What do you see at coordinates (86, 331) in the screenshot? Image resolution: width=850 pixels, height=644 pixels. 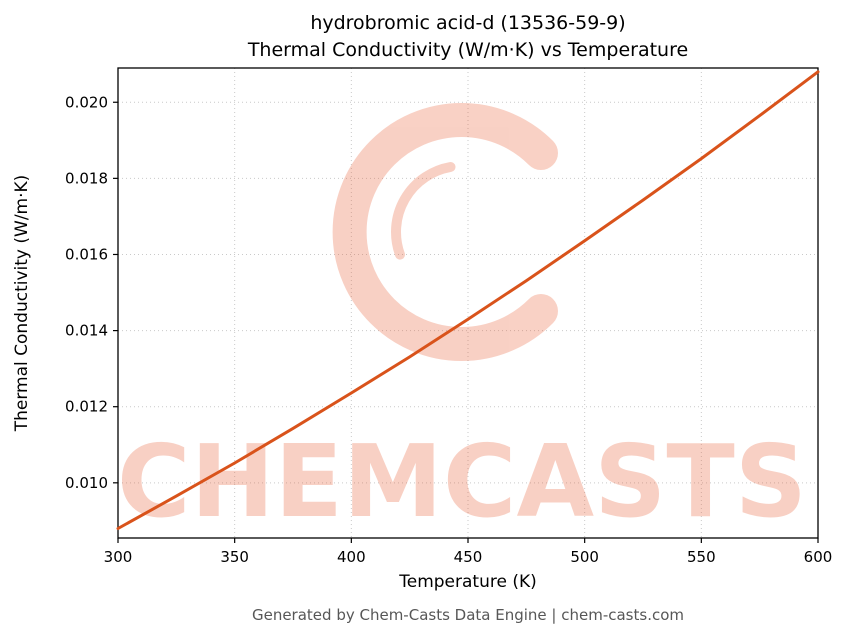 I see `y-tick-label: 0.014` at bounding box center [86, 331].